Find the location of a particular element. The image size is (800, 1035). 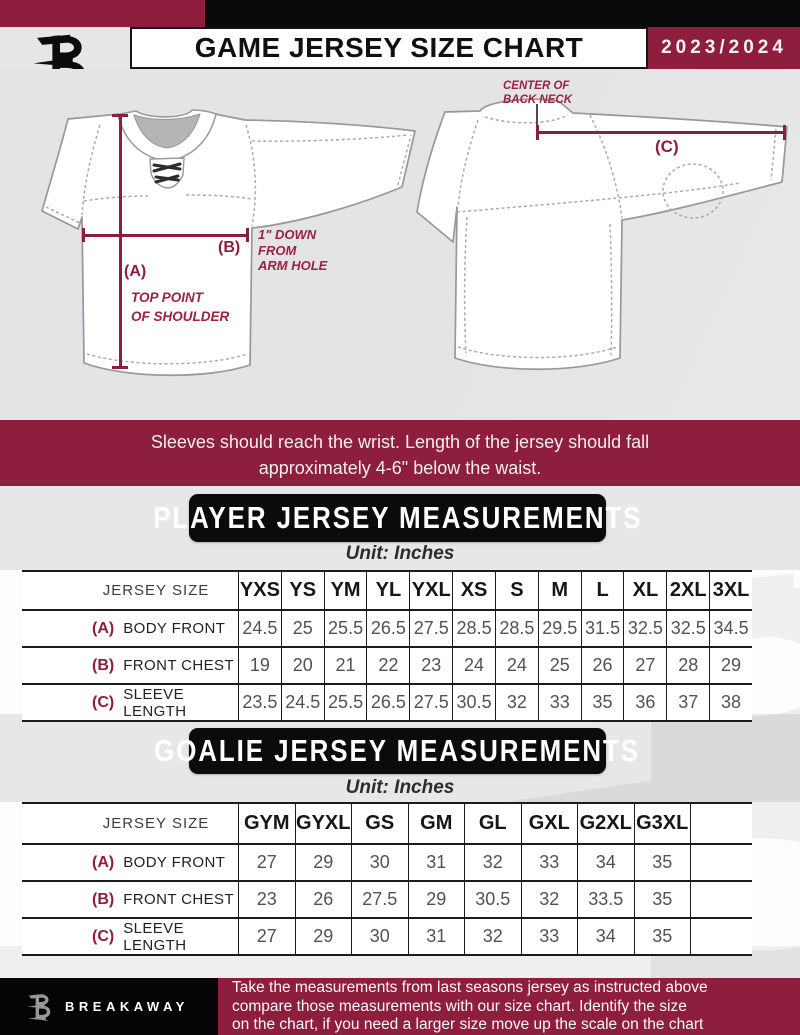

table-cell: 28 is located at coordinates (687, 665).